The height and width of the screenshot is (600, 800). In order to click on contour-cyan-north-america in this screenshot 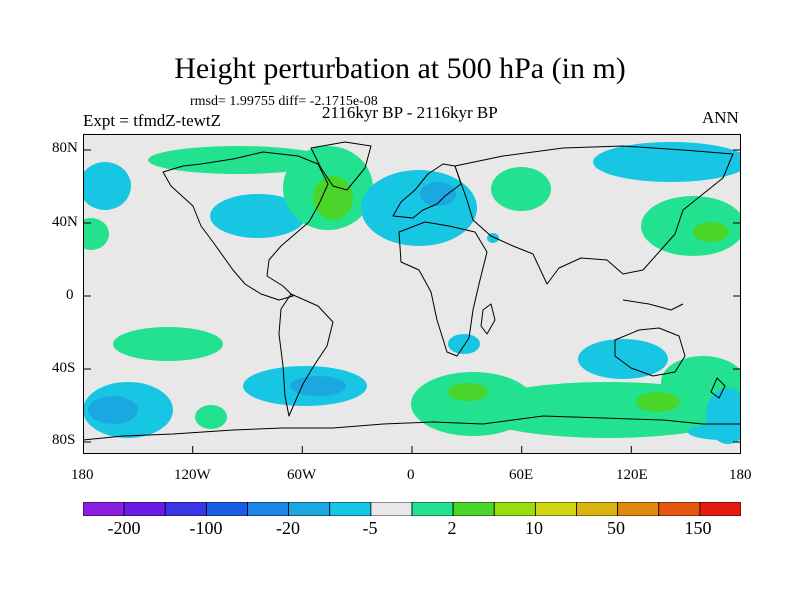, I will do `click(258, 216)`.